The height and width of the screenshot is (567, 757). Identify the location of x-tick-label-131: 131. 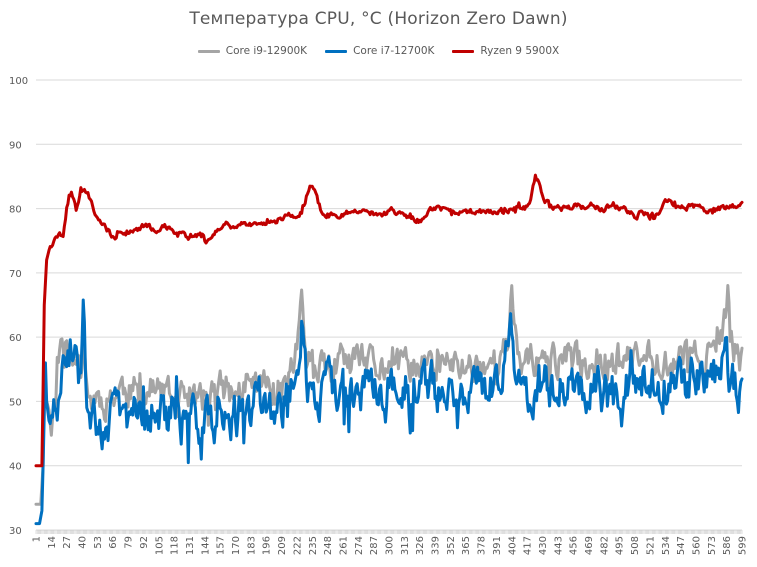
(190, 545).